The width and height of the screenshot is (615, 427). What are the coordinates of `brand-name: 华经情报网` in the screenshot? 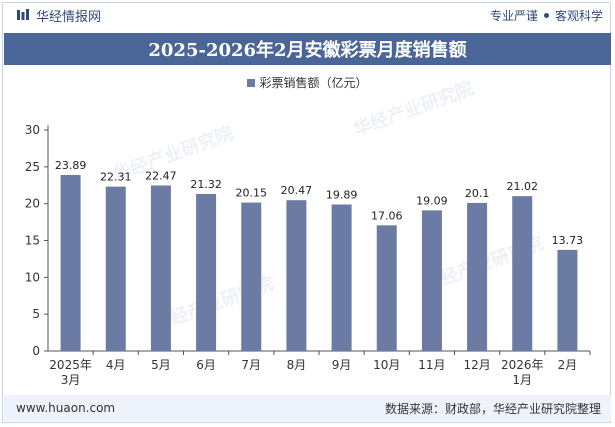 It's located at (69, 17).